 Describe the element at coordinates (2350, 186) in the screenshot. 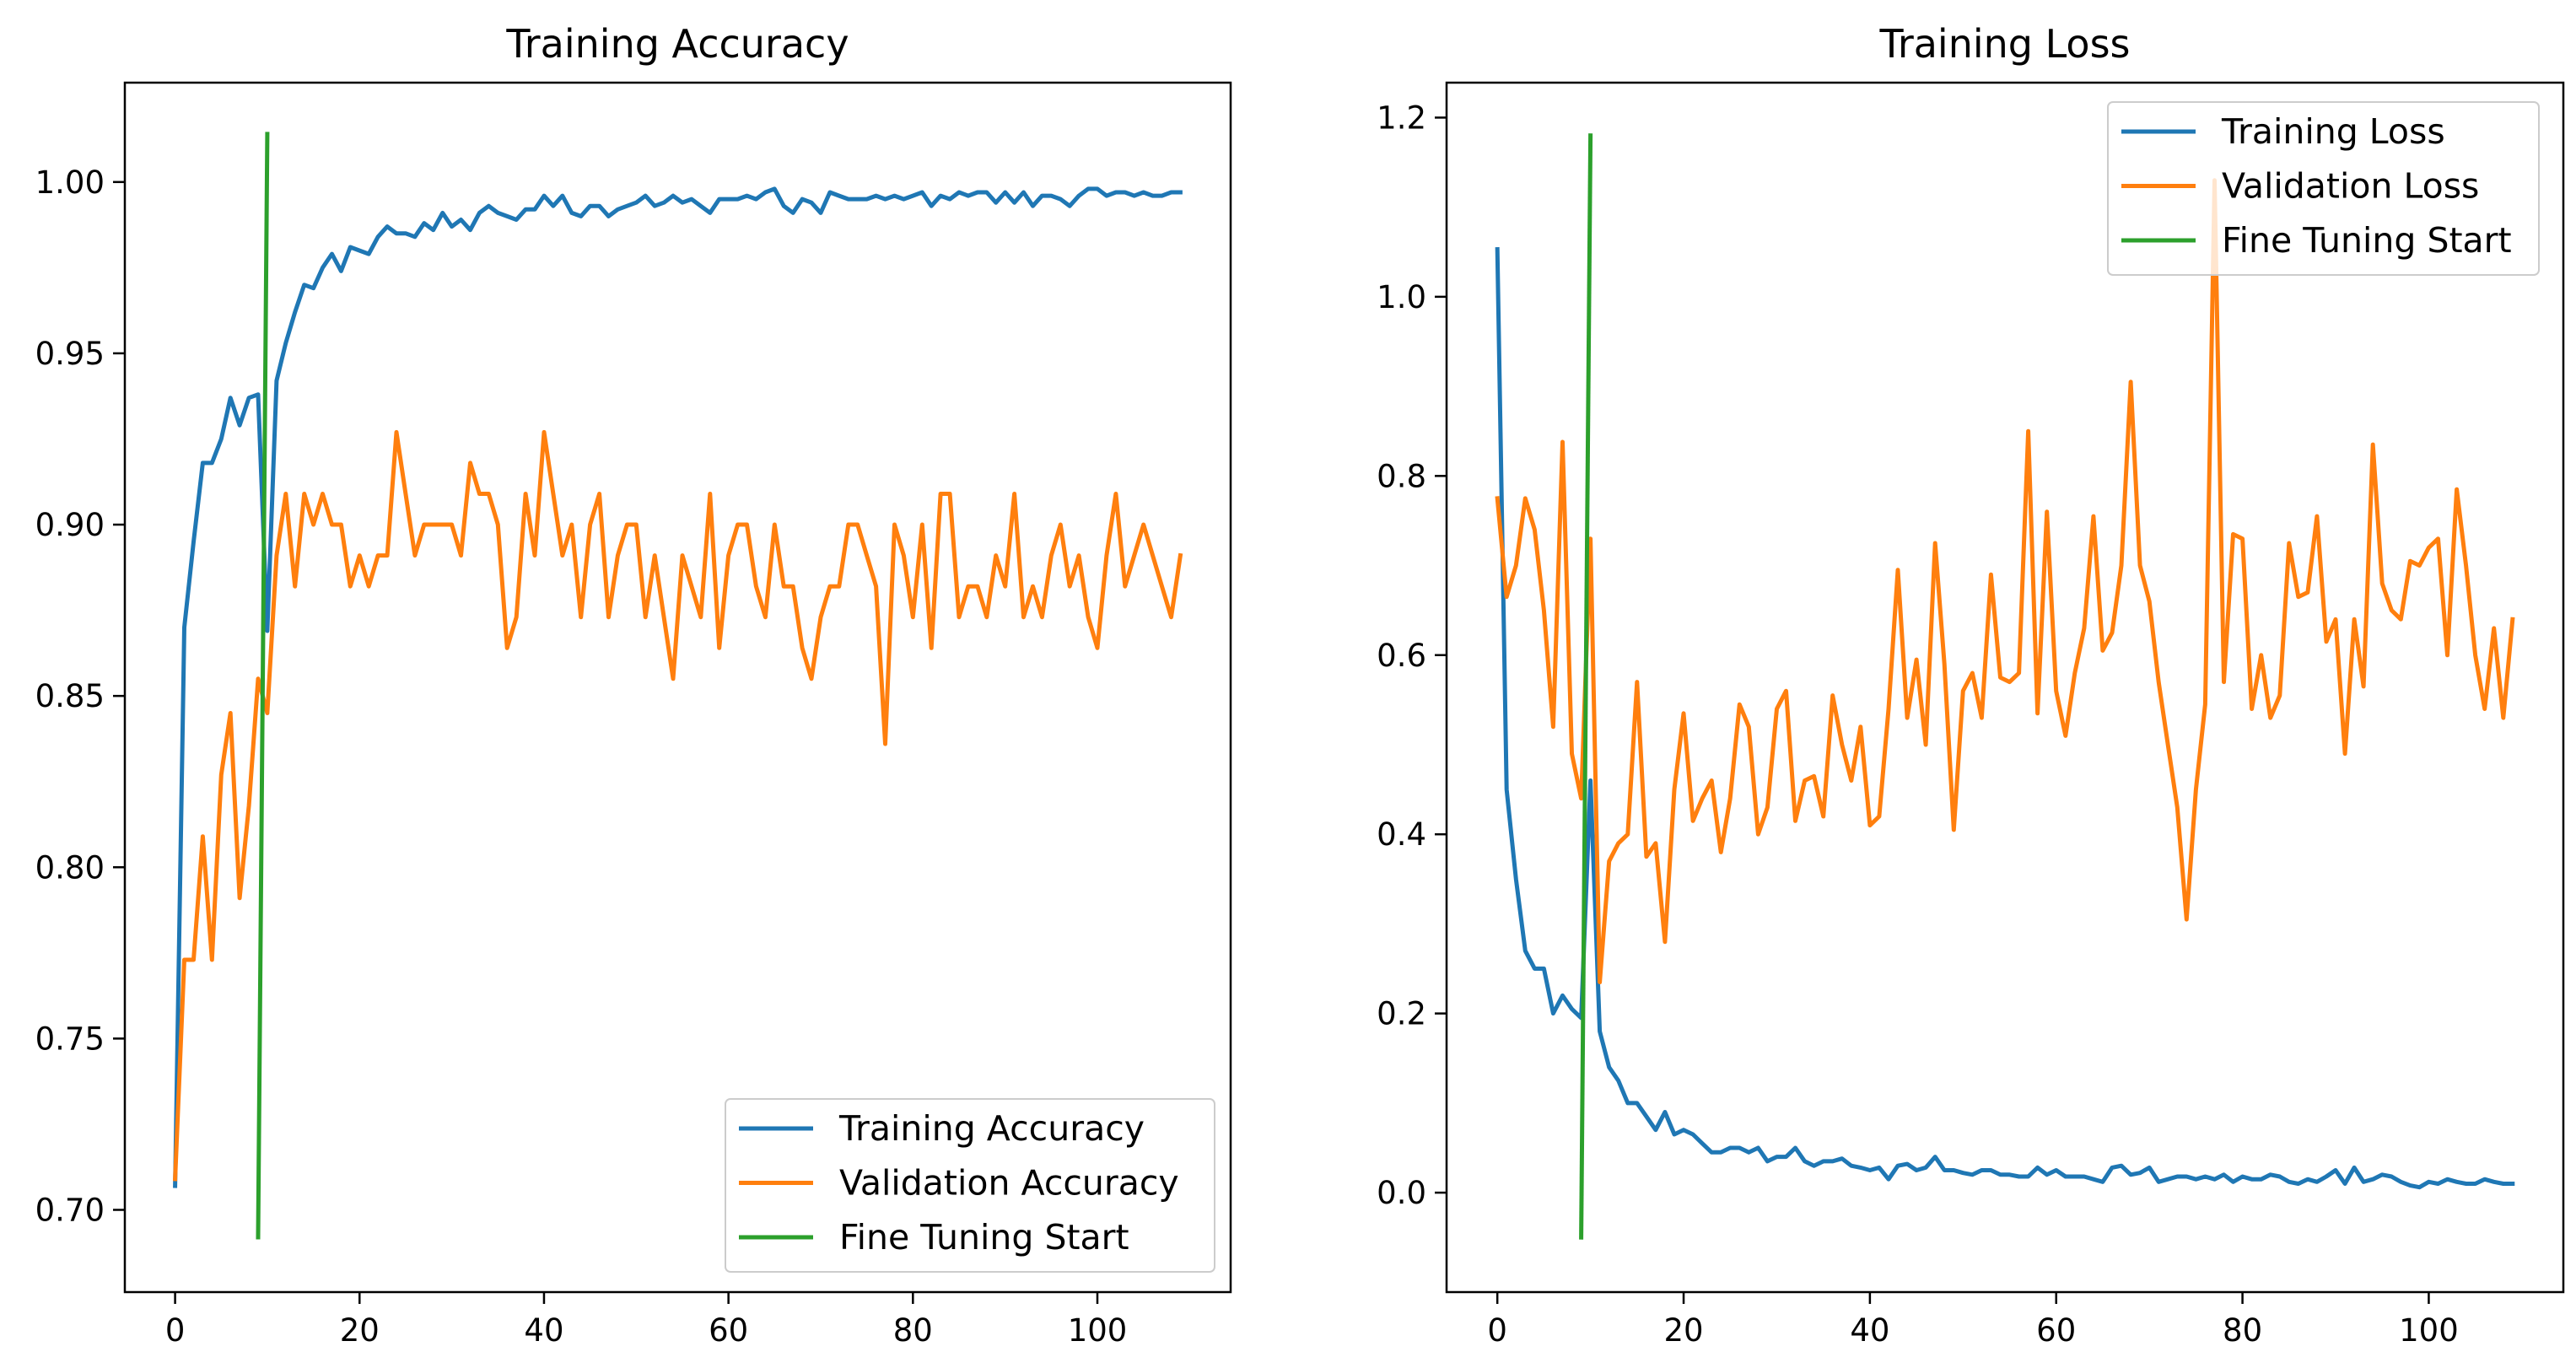

I see `legend-label: Validation Loss` at that location.